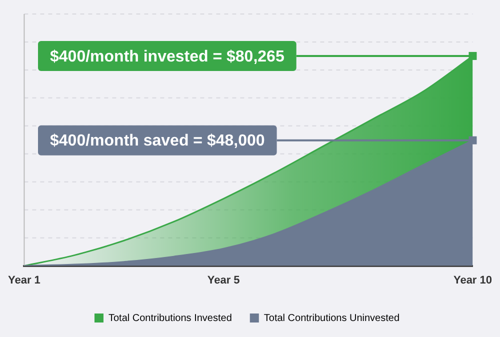 The height and width of the screenshot is (337, 500). Describe the element at coordinates (24, 280) in the screenshot. I see `x-tick-label: Year 1` at that location.